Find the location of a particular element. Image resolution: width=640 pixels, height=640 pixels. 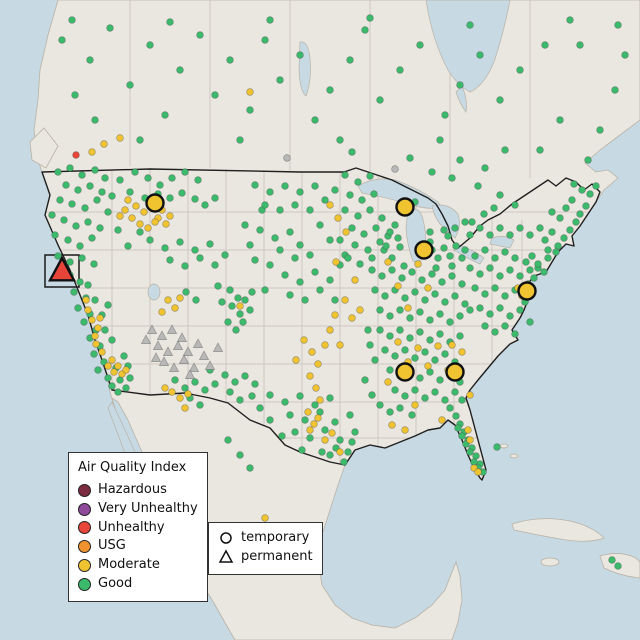

unhealthy-swatch-icon is located at coordinates (84, 528).